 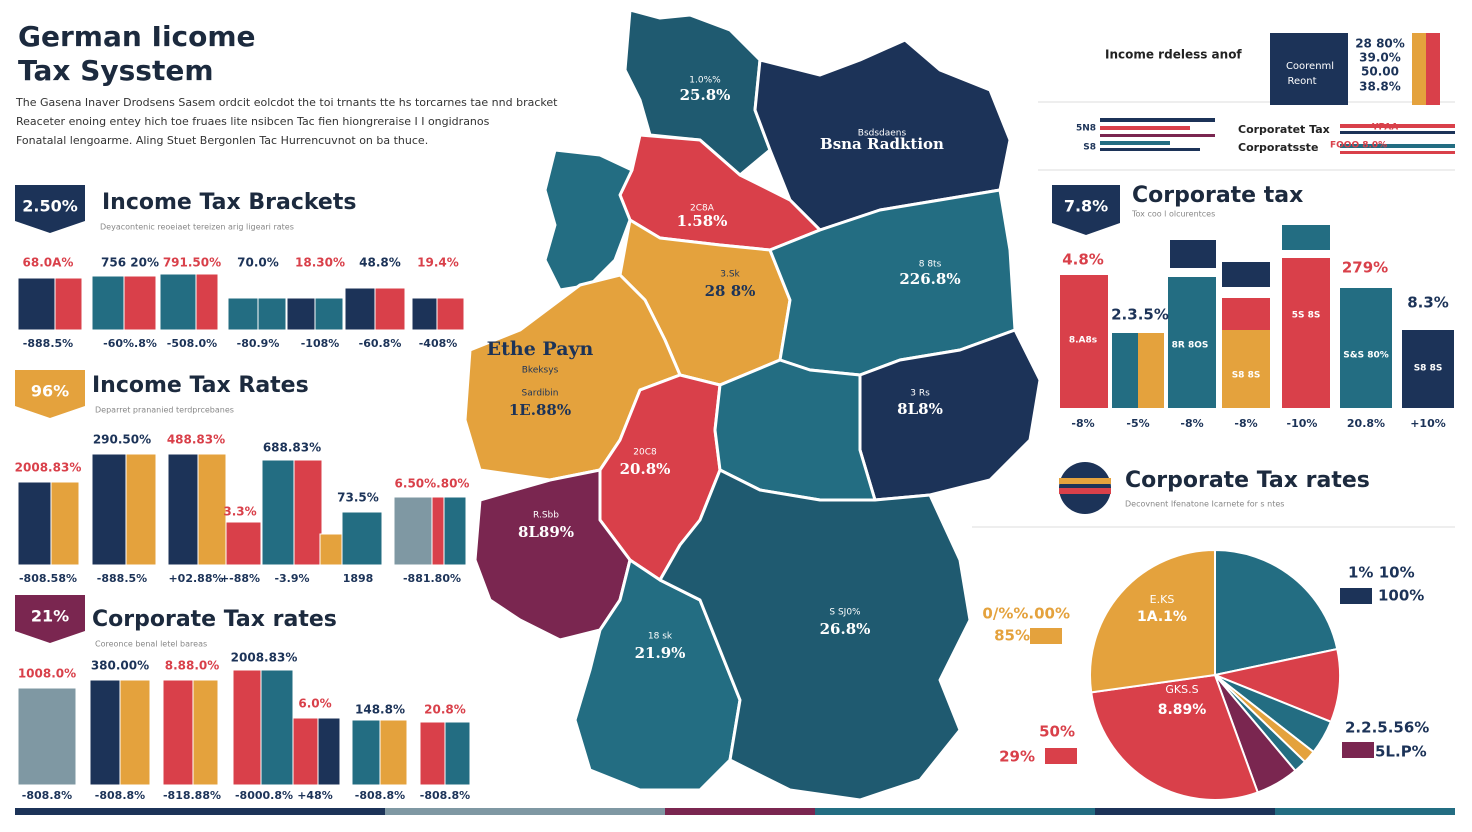 What do you see at coordinates (730, 291) in the screenshot?
I see `region-label: 28 8%` at bounding box center [730, 291].